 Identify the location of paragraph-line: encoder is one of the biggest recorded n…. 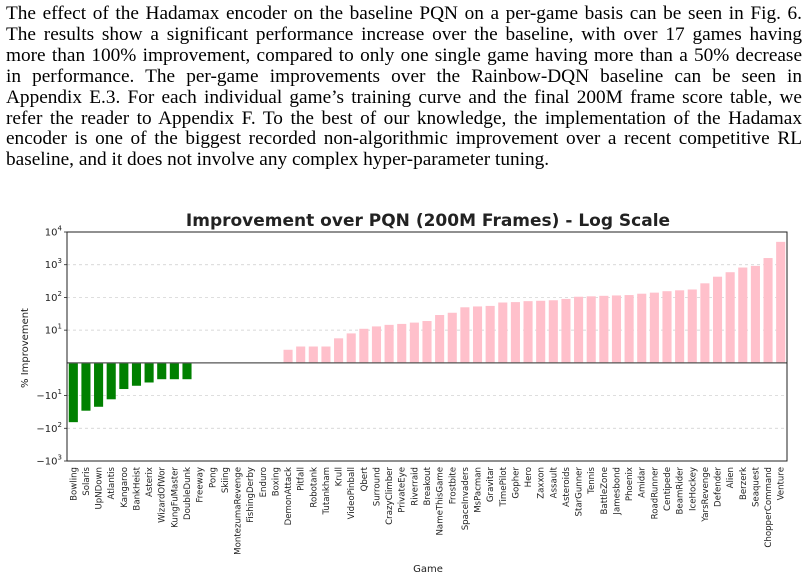
(404, 139).